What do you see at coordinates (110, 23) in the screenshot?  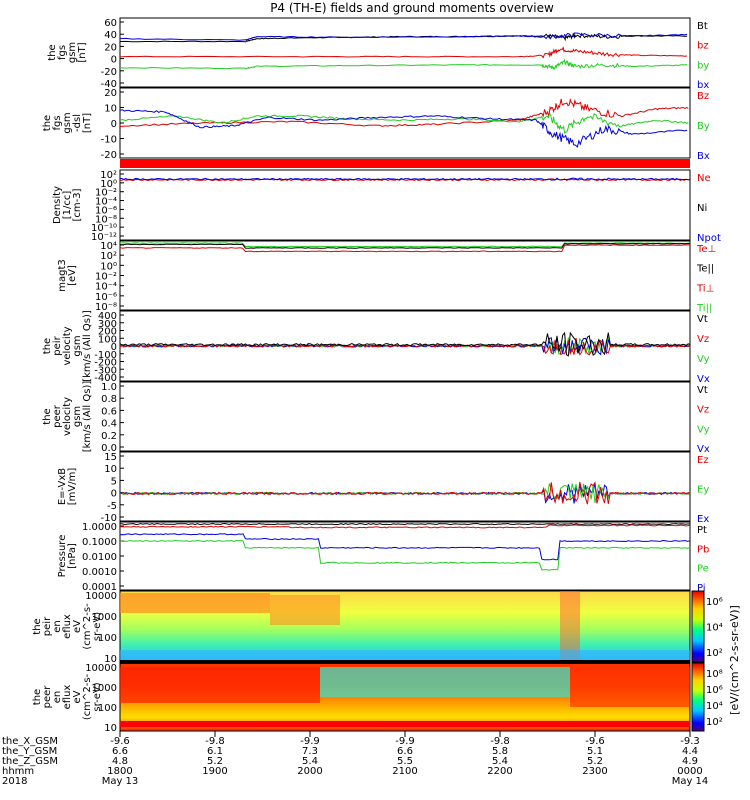 I see `y-tick-label: 60` at bounding box center [110, 23].